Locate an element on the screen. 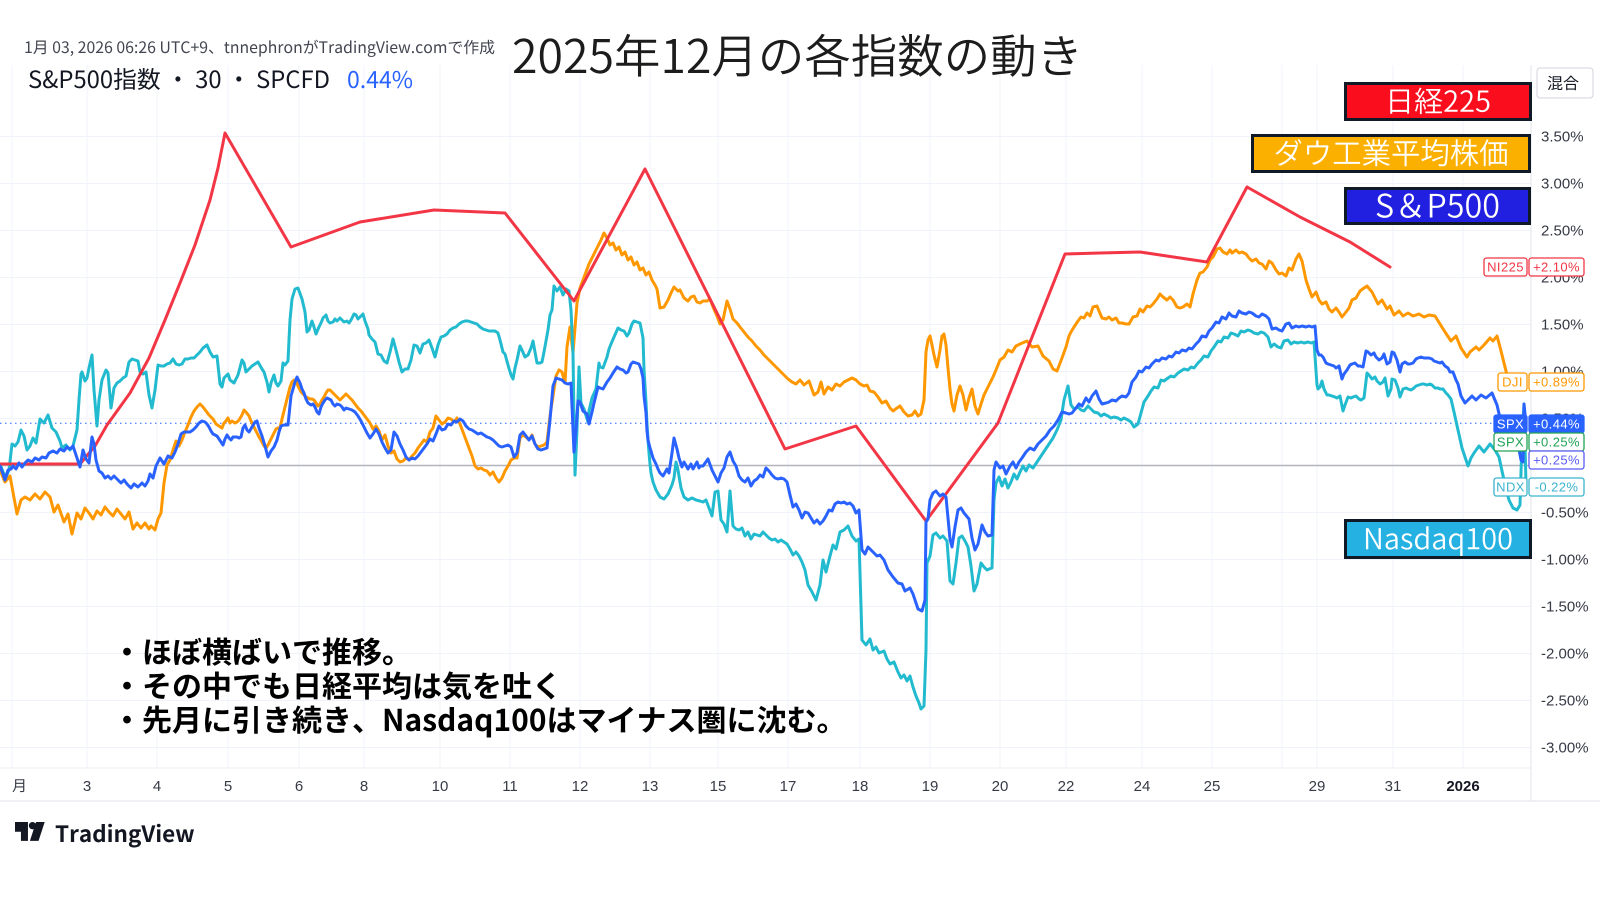  svg-text: -0.50% is located at coordinates (1565, 513).